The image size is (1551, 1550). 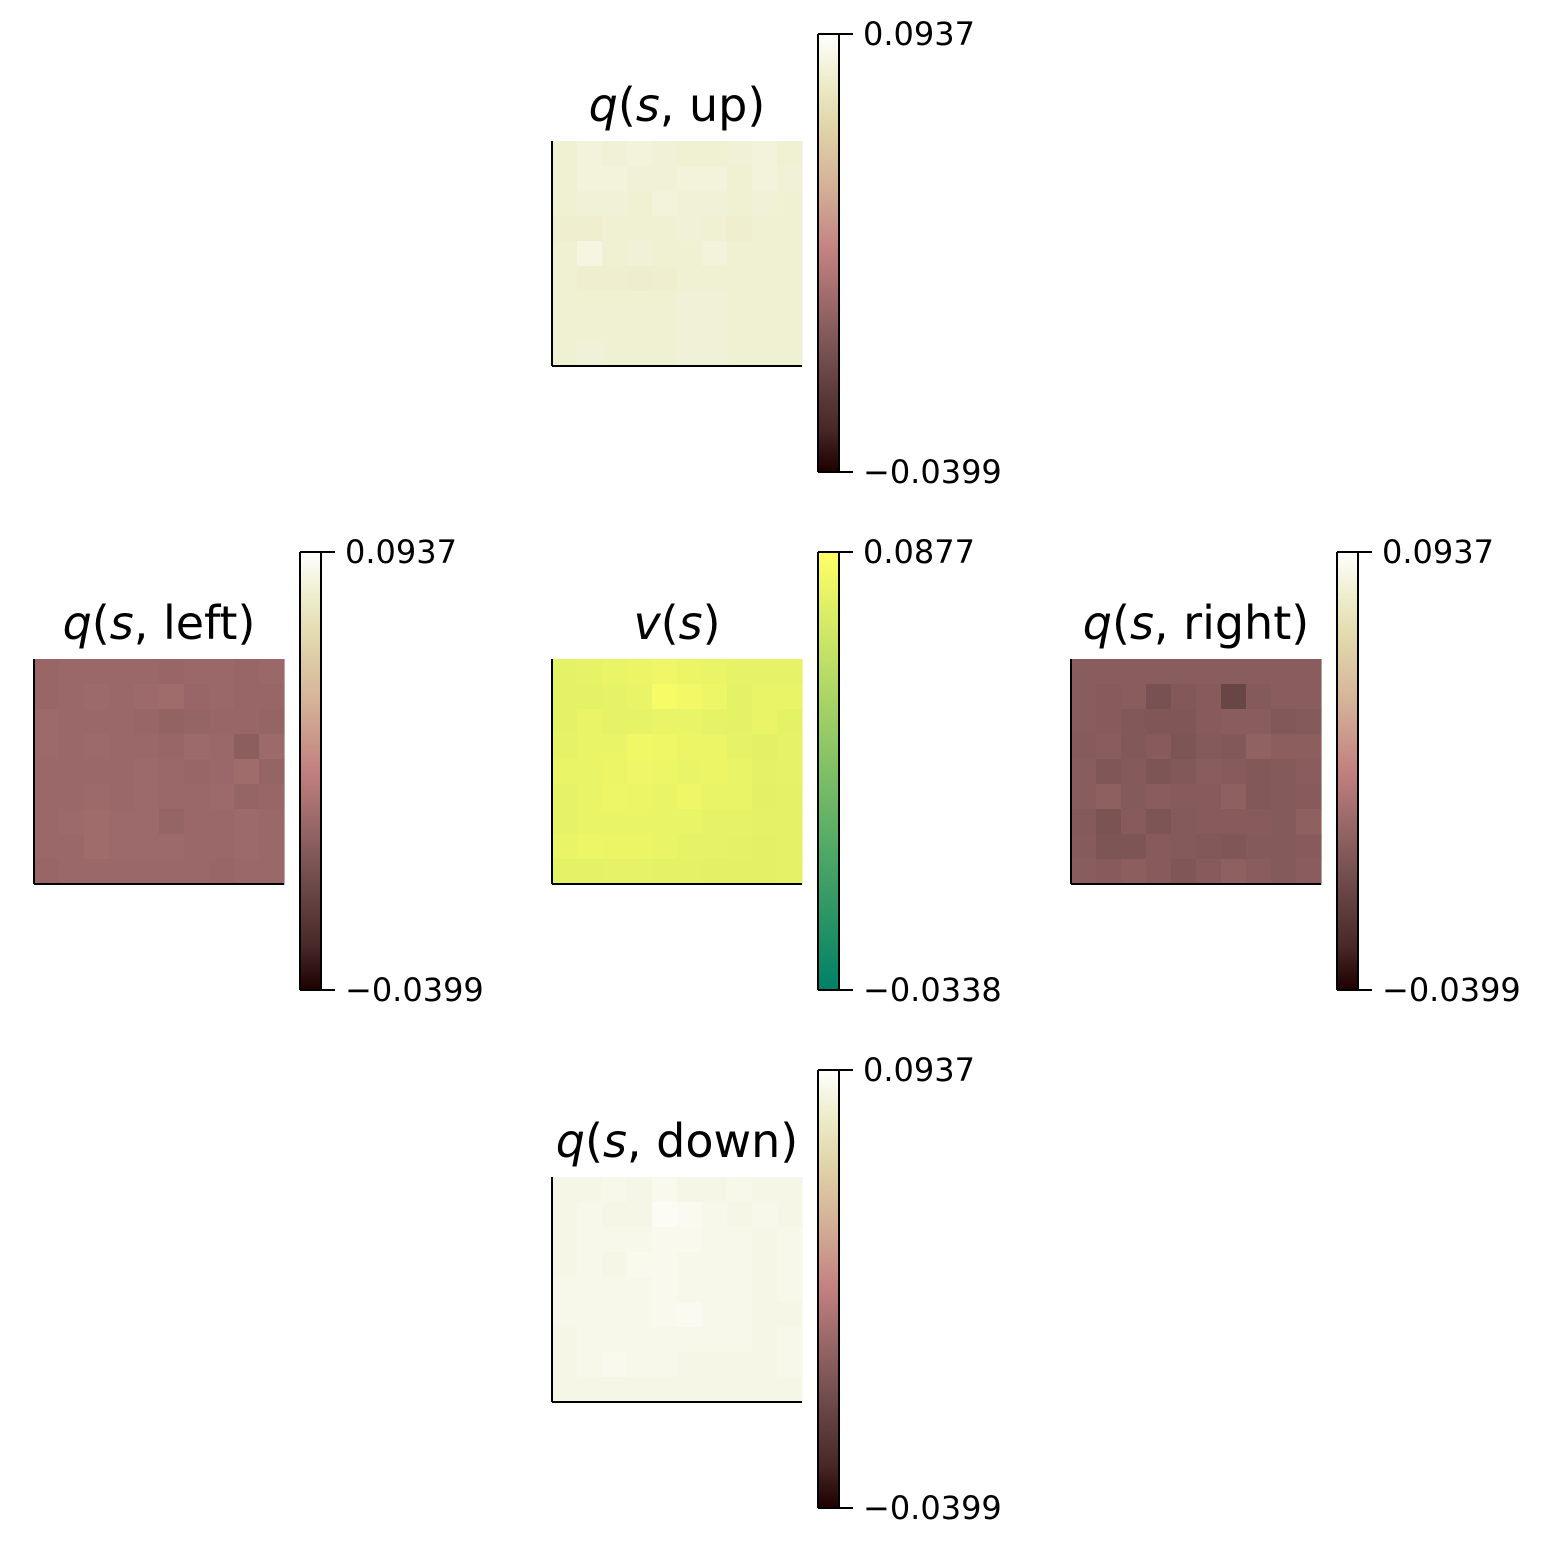 I want to click on panel-title-part: (, so click(x=101, y=623).